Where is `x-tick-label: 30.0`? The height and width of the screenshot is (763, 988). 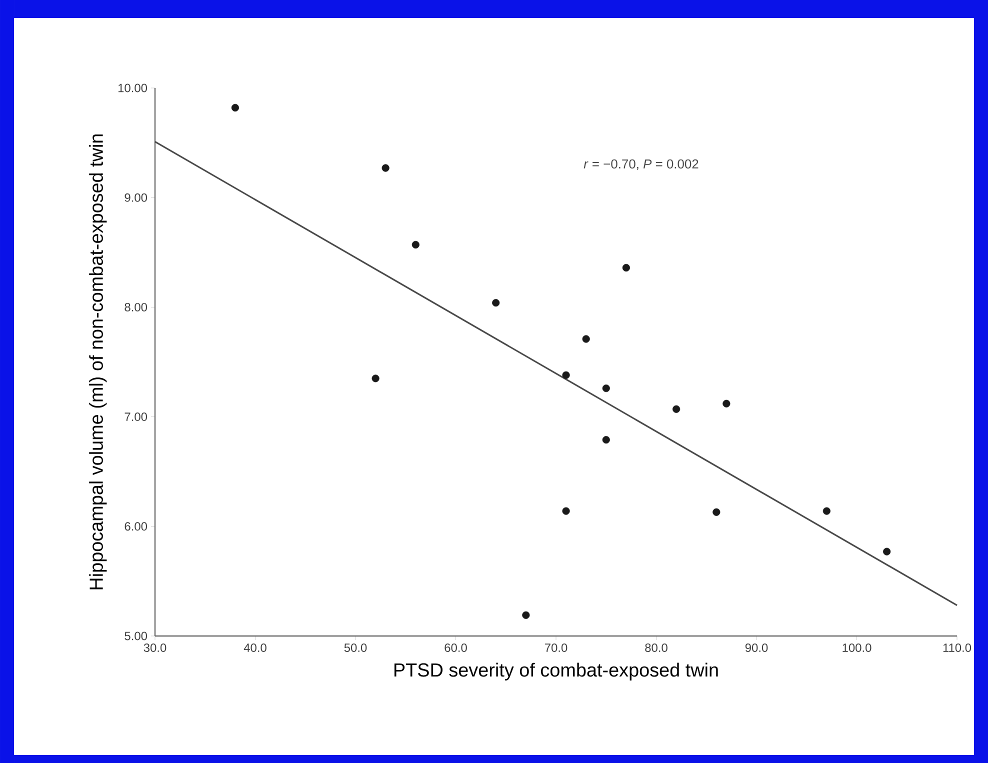
x-tick-label: 30.0 is located at coordinates (155, 648).